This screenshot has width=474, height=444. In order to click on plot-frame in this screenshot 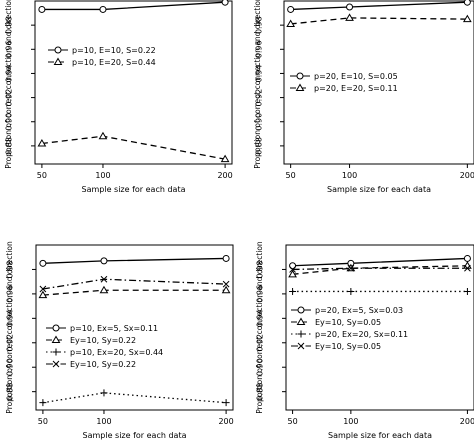, I will do `click(378, 82)`.